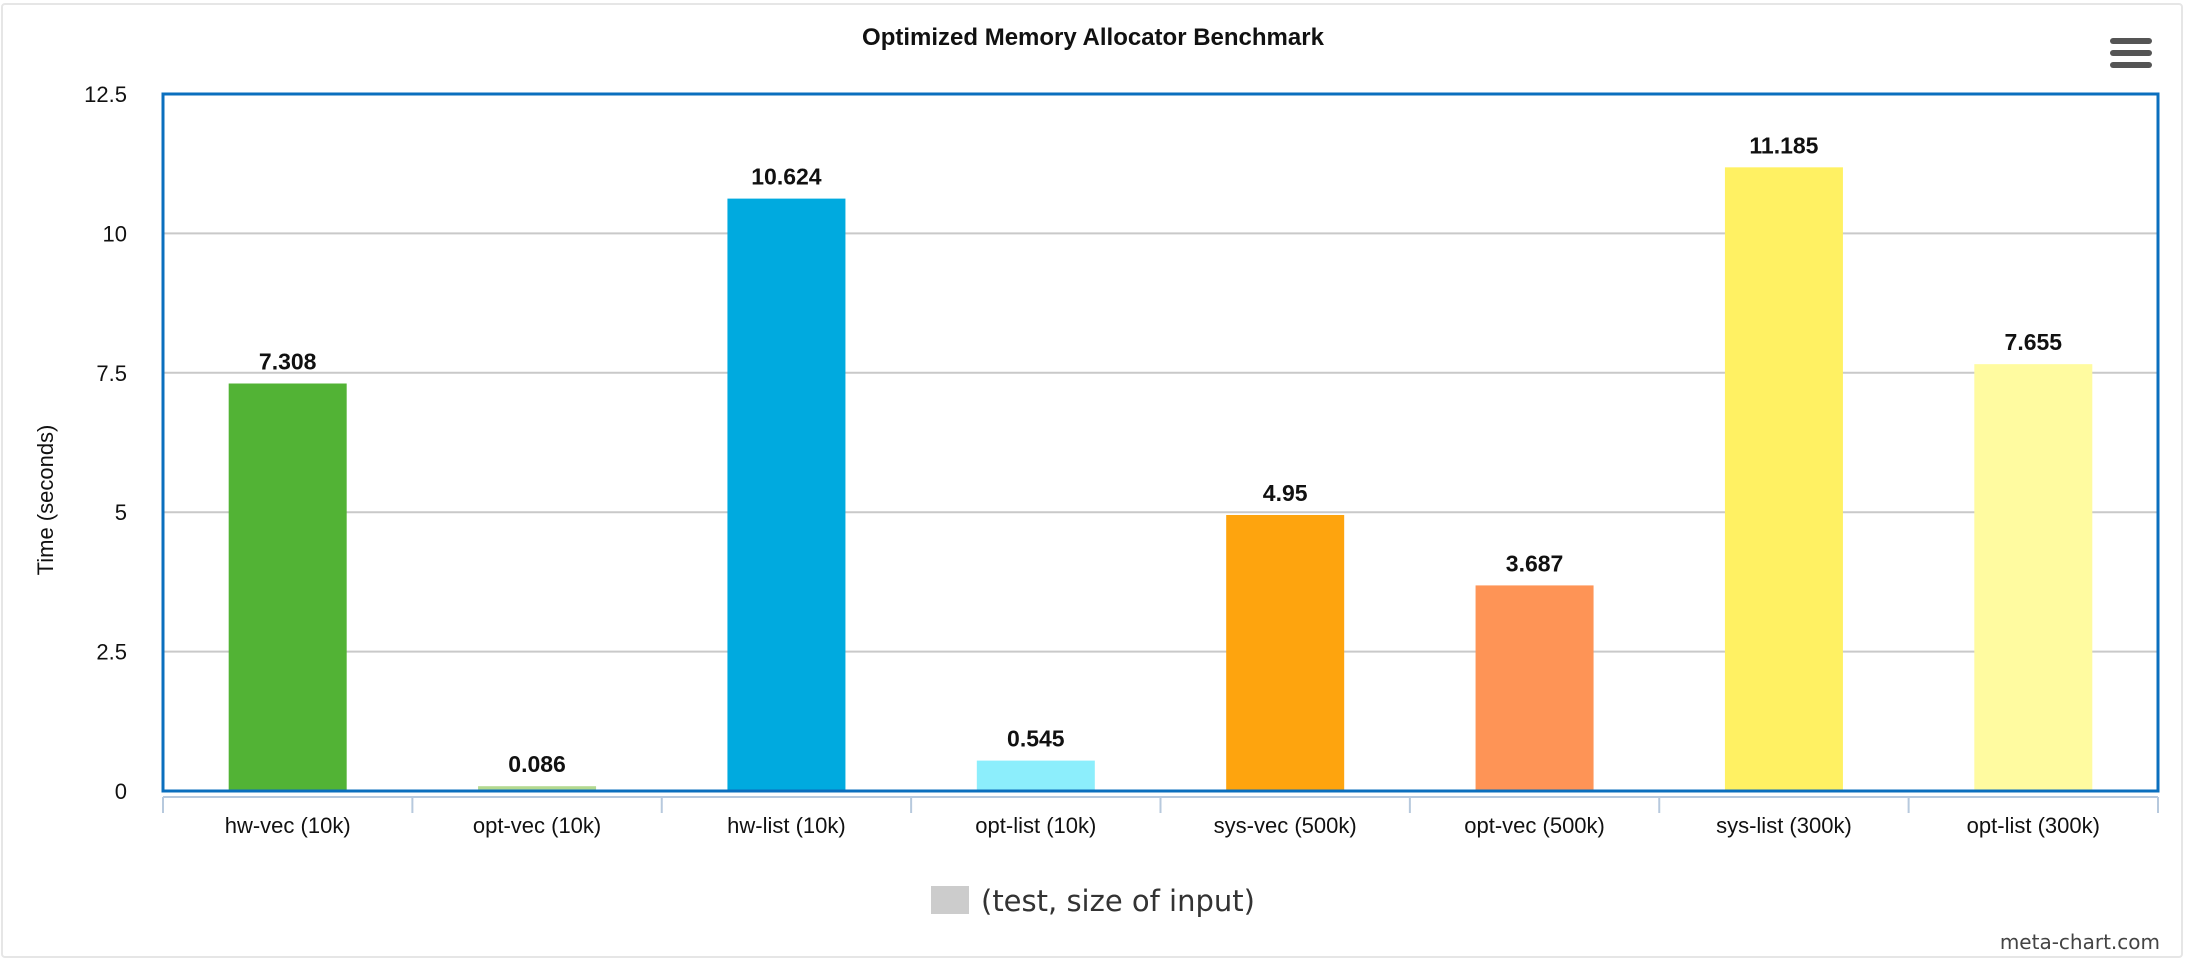  What do you see at coordinates (2033, 825) in the screenshot?
I see `x-tick-label: opt-list (300k)` at bounding box center [2033, 825].